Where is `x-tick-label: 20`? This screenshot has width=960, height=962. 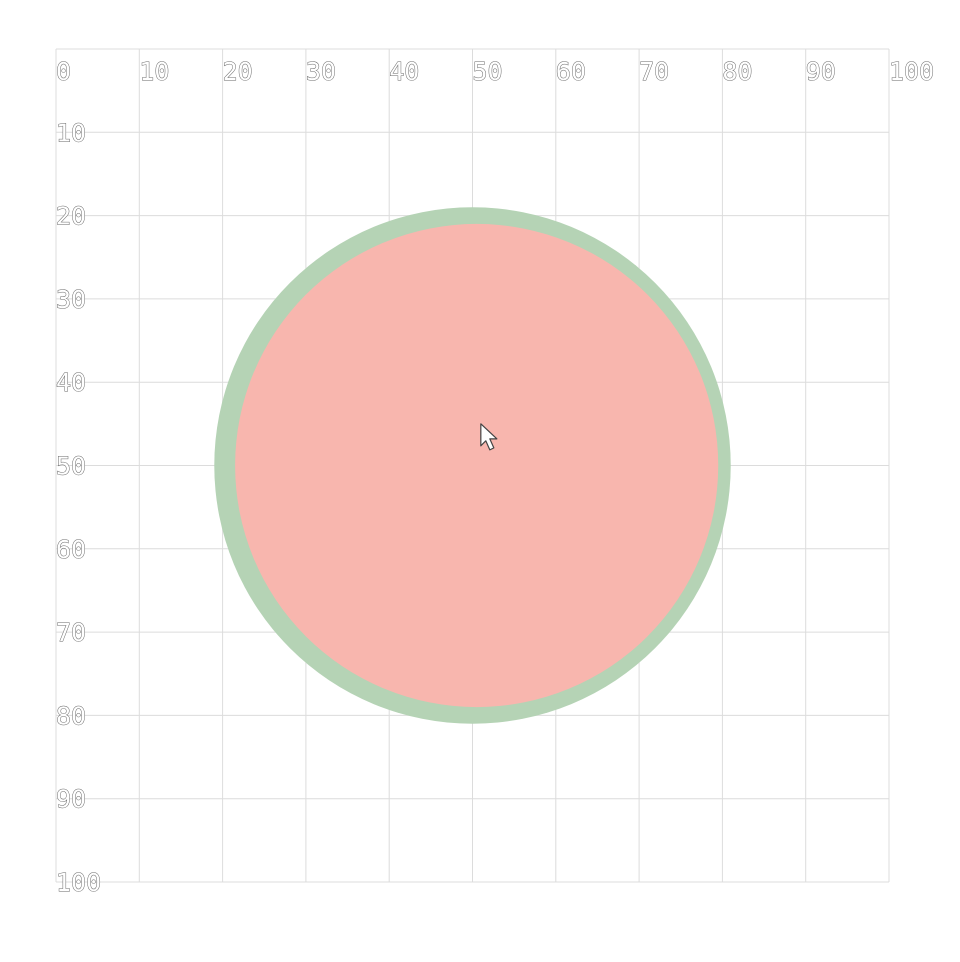 x-tick-label: 20 is located at coordinates (238, 71).